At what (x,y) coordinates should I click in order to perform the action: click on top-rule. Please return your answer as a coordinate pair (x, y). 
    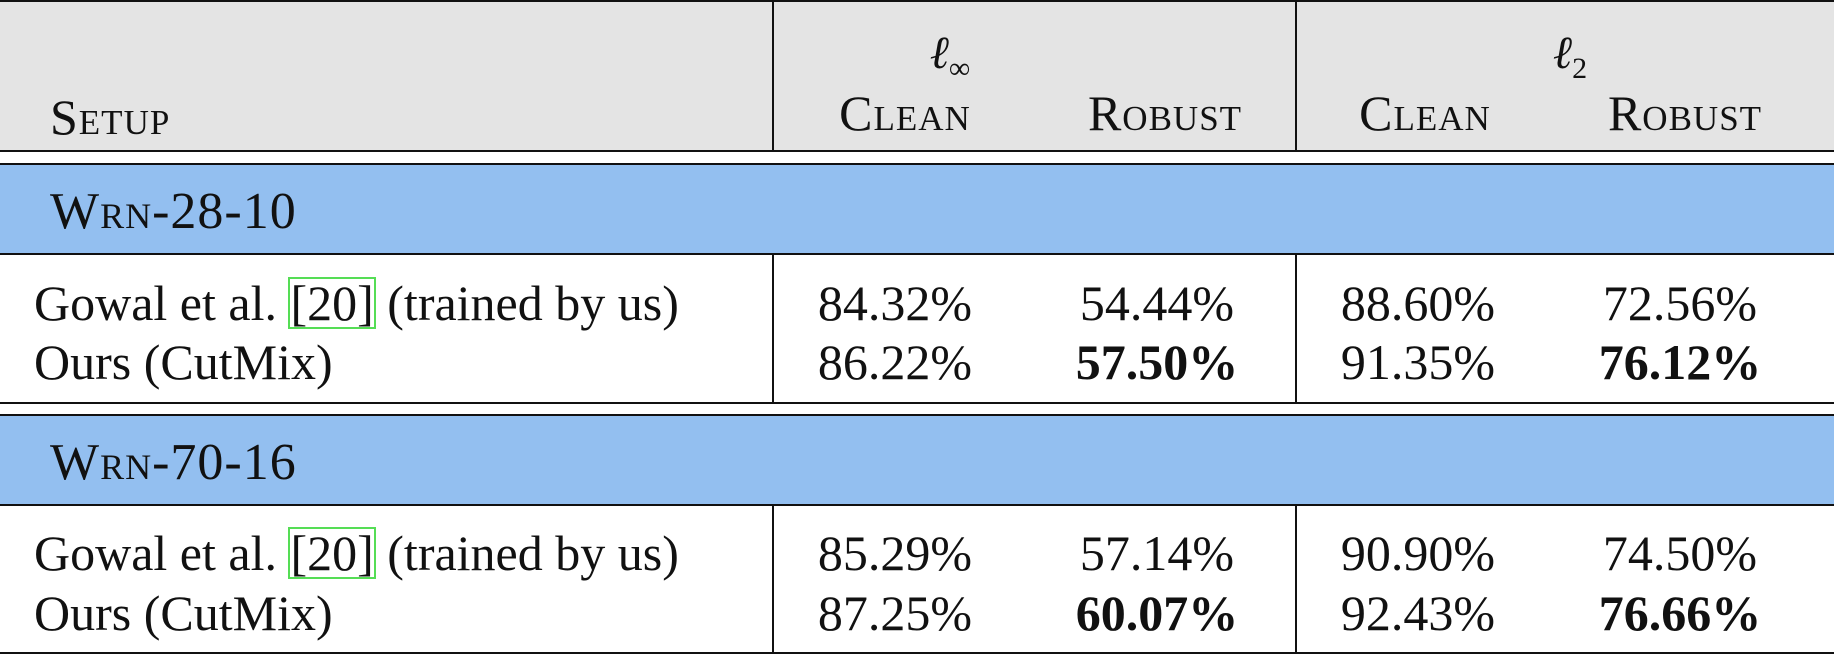
    Looking at the image, I should click on (917, 1).